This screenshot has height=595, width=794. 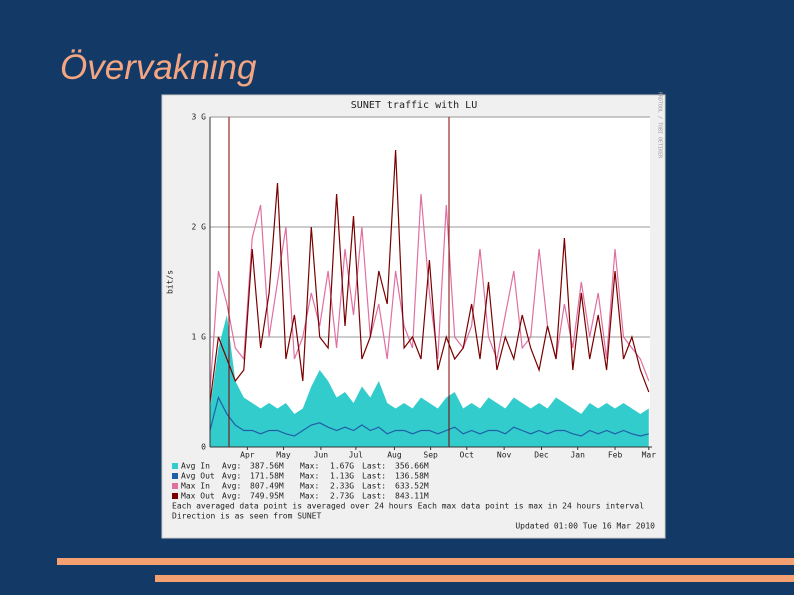 What do you see at coordinates (199, 117) in the screenshot?
I see `y-tick-label: 3 G` at bounding box center [199, 117].